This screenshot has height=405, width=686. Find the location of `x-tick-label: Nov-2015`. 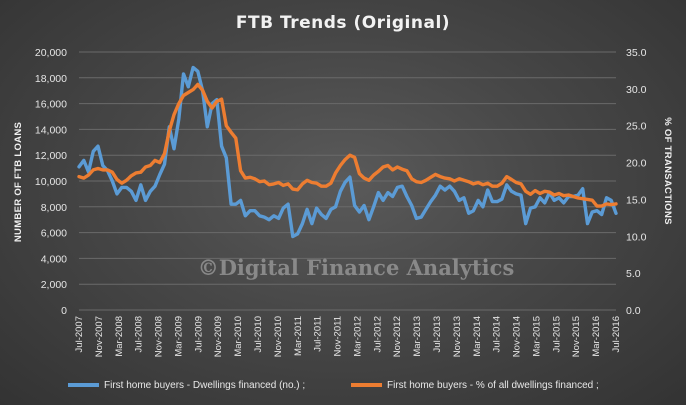

x-tick-label: Nov-2015 is located at coordinates (576, 336).